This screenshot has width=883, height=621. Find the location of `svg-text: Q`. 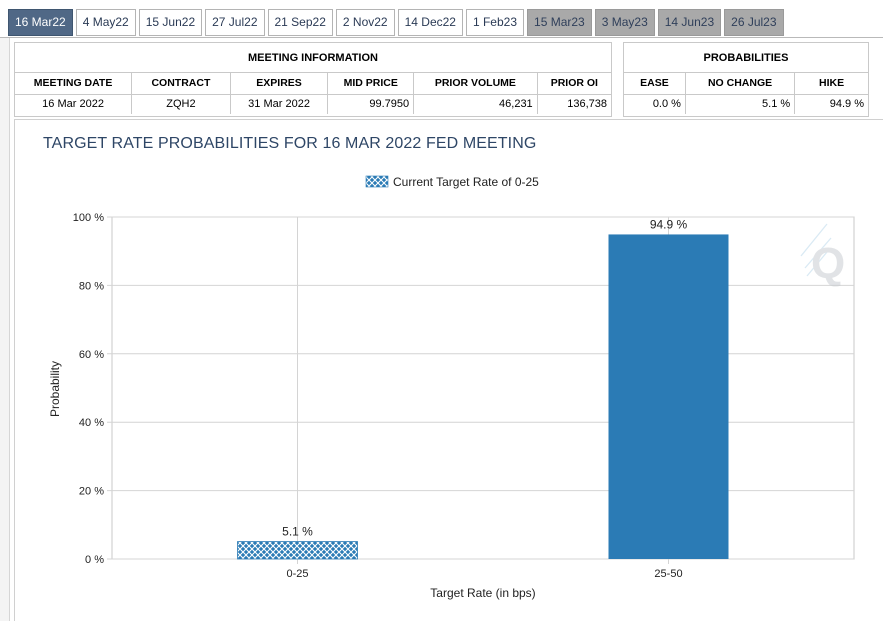

svg-text: Q is located at coordinates (828, 263).